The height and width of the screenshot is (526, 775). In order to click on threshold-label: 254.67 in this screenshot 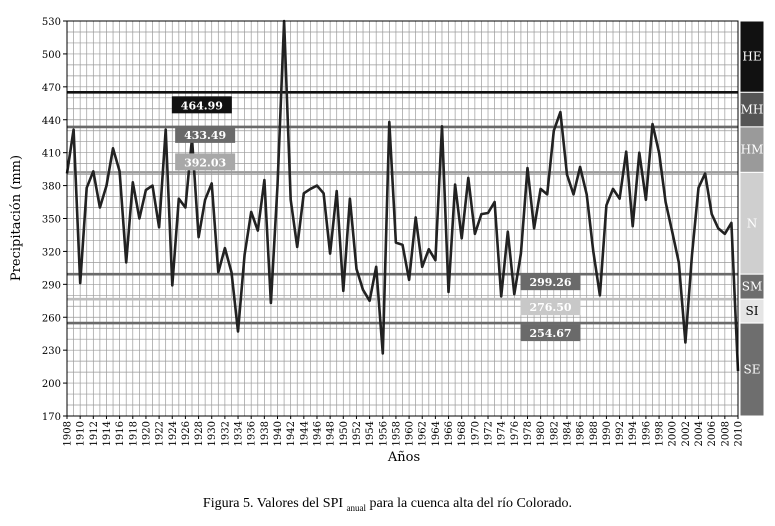, I will do `click(550, 333)`.